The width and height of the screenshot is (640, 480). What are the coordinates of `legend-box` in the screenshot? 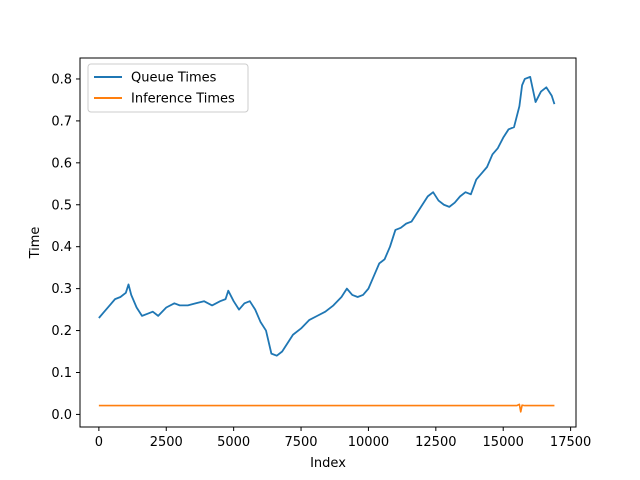 It's located at (168, 88).